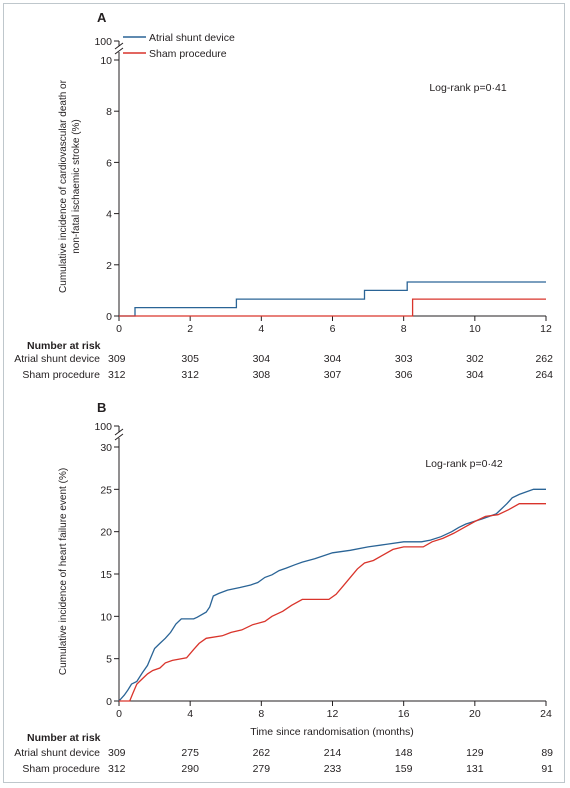 This screenshot has height=788, width=570. Describe the element at coordinates (190, 359) in the screenshot. I see `risk-count: 305` at that location.